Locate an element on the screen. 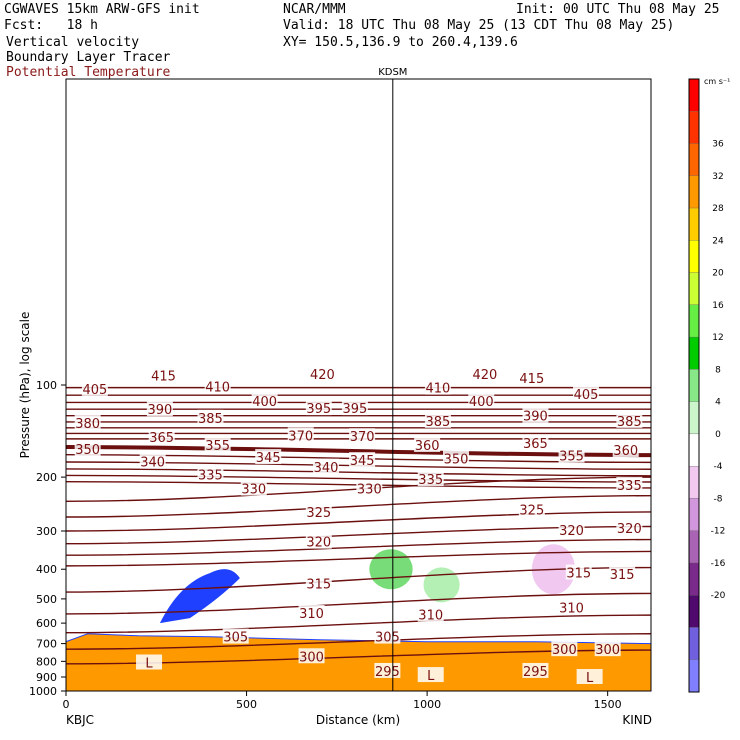  isentrope-label-14: 385 is located at coordinates (210, 419).